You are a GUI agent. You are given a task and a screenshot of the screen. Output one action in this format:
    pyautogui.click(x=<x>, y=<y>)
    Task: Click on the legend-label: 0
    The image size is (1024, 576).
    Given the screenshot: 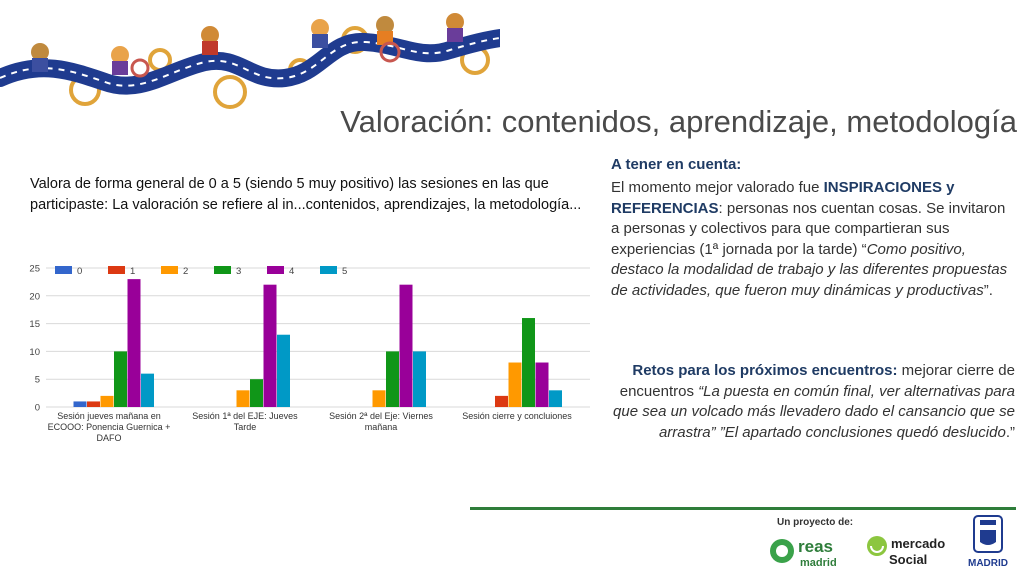 What is the action you would take?
    pyautogui.click(x=79, y=271)
    